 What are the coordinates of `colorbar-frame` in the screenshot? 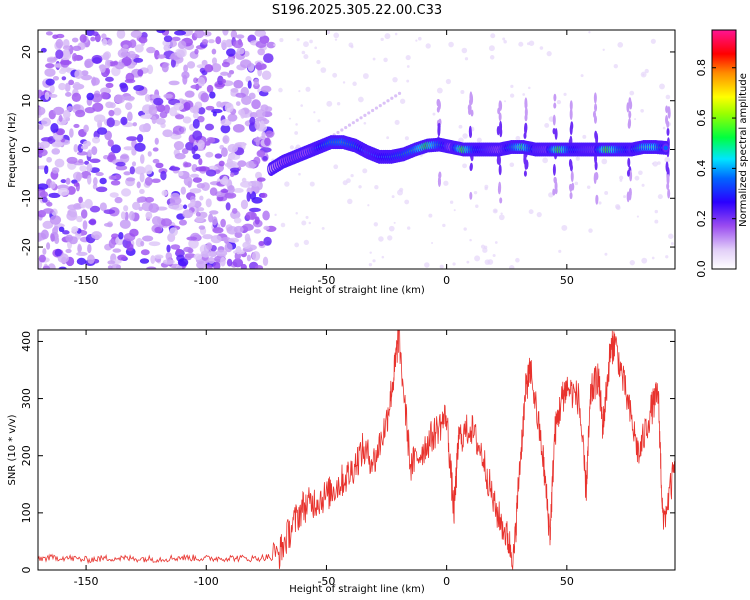 It's located at (724, 149).